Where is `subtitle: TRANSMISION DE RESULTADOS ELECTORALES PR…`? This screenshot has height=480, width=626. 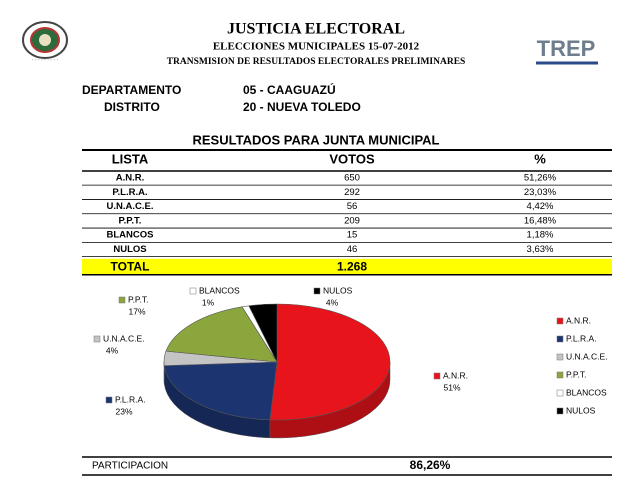
subtitle: TRANSMISION DE RESULTADOS ELECTORALES PR… is located at coordinates (316, 62).